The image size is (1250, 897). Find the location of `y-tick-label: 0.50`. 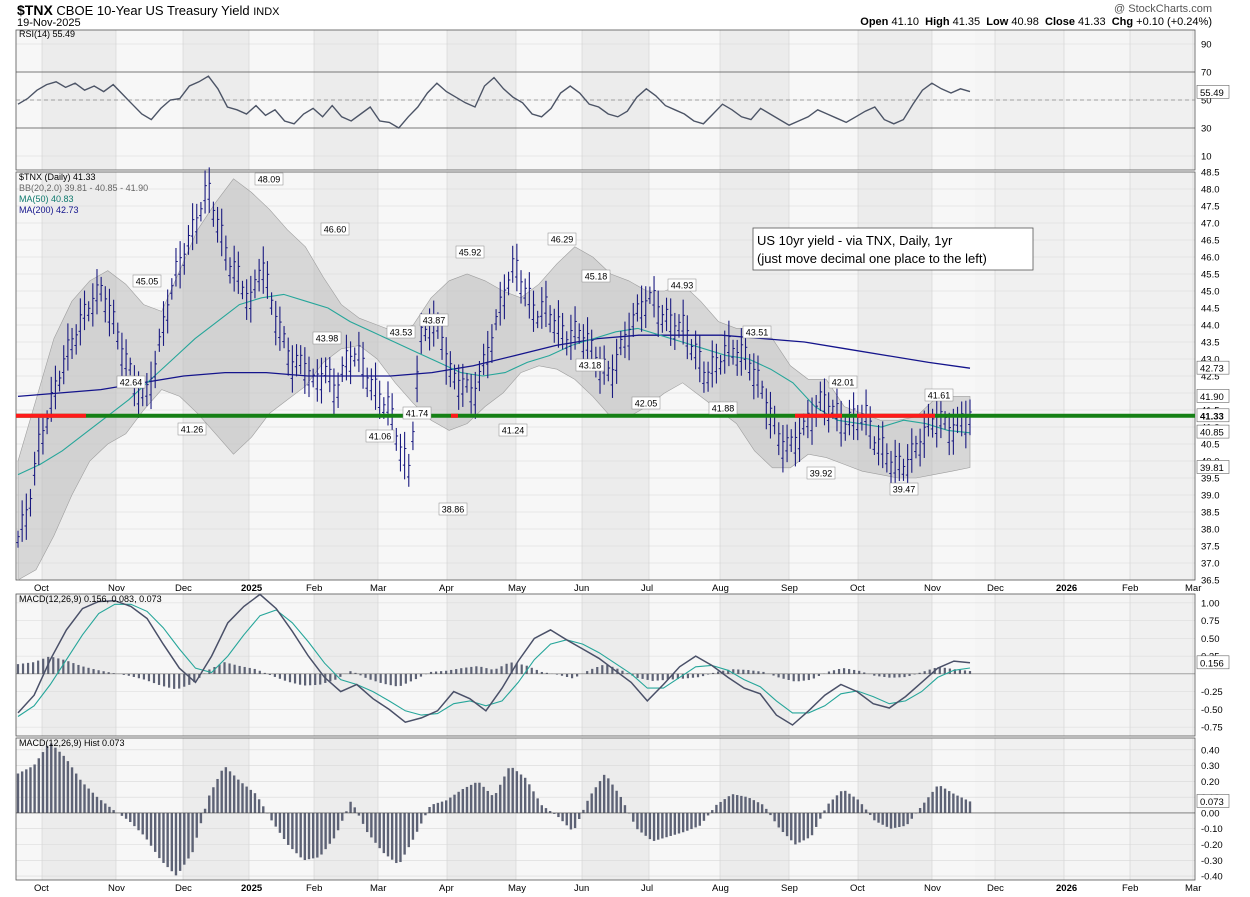

y-tick-label: 0.50 is located at coordinates (1210, 639).